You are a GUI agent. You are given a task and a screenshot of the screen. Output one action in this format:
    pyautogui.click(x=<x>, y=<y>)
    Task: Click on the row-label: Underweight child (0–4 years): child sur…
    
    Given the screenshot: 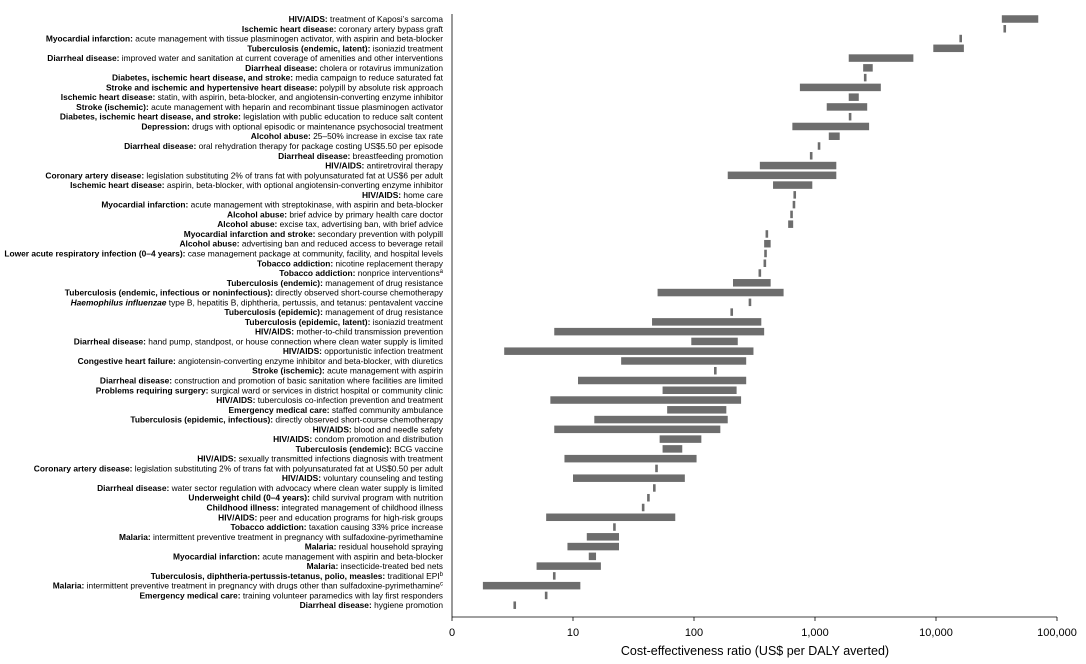 What is the action you would take?
    pyautogui.click(x=315, y=498)
    